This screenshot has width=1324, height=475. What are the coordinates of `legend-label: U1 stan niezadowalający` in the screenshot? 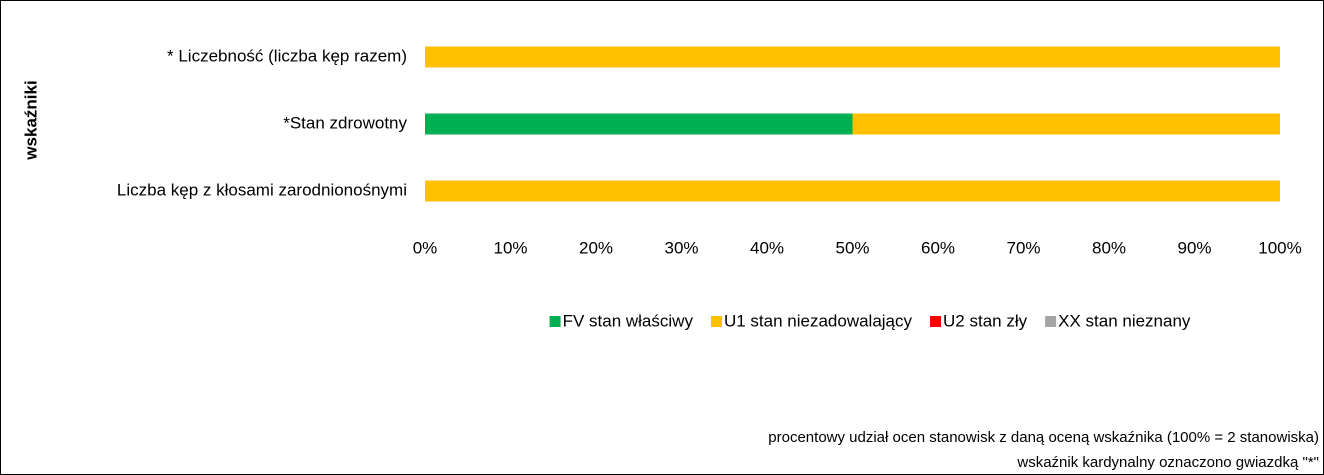 It's located at (818, 320).